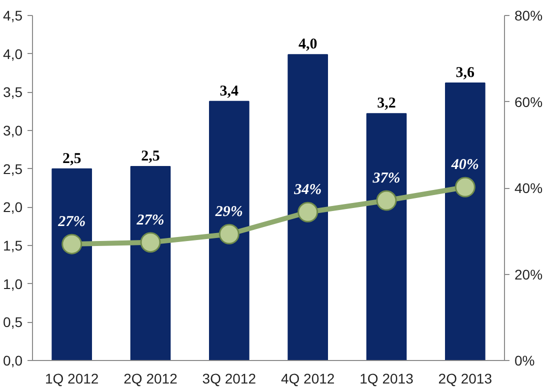  I want to click on data-label: 37%, so click(386, 178).